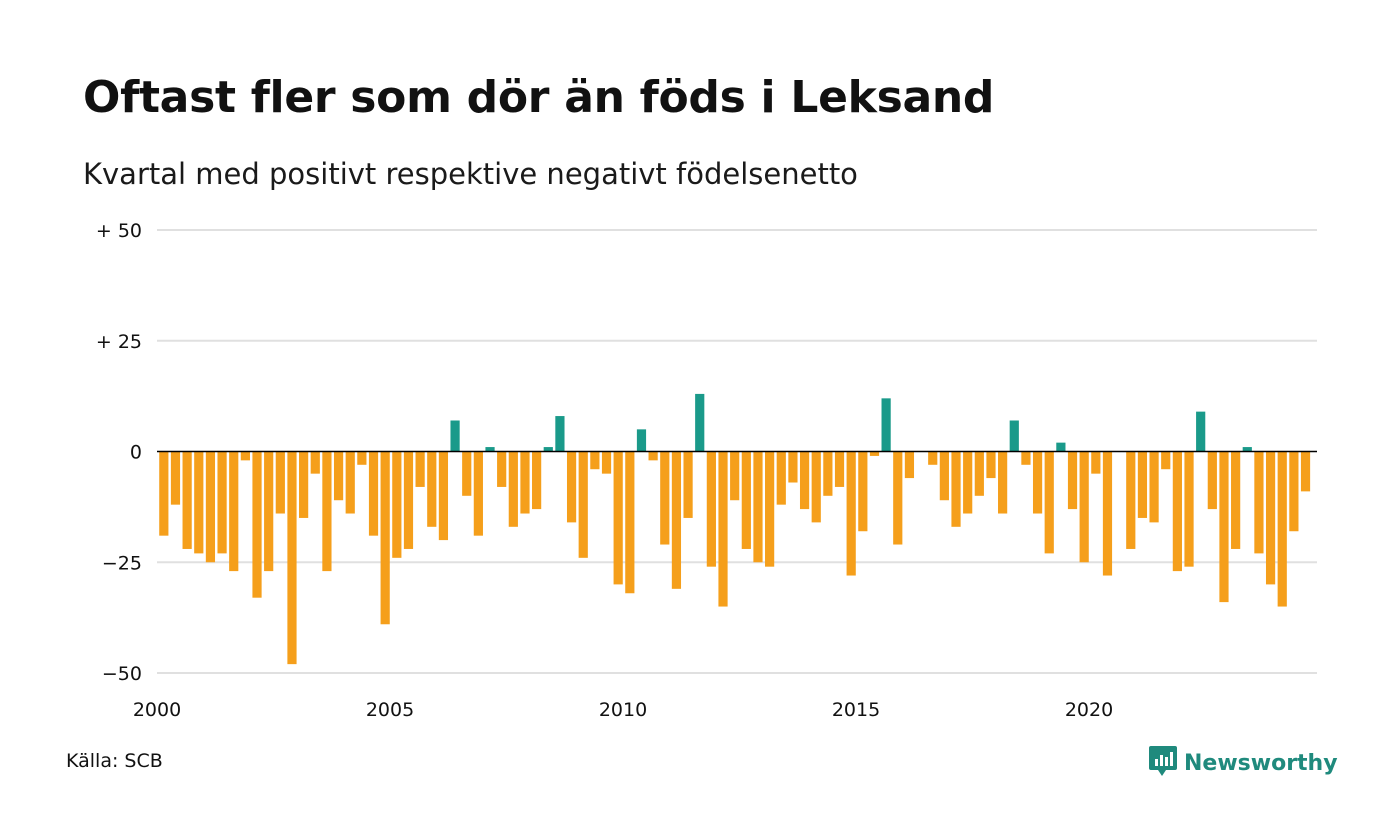 The width and height of the screenshot is (1400, 840). What do you see at coordinates (119, 231) in the screenshot?
I see `y-tick-label: + 50` at bounding box center [119, 231].